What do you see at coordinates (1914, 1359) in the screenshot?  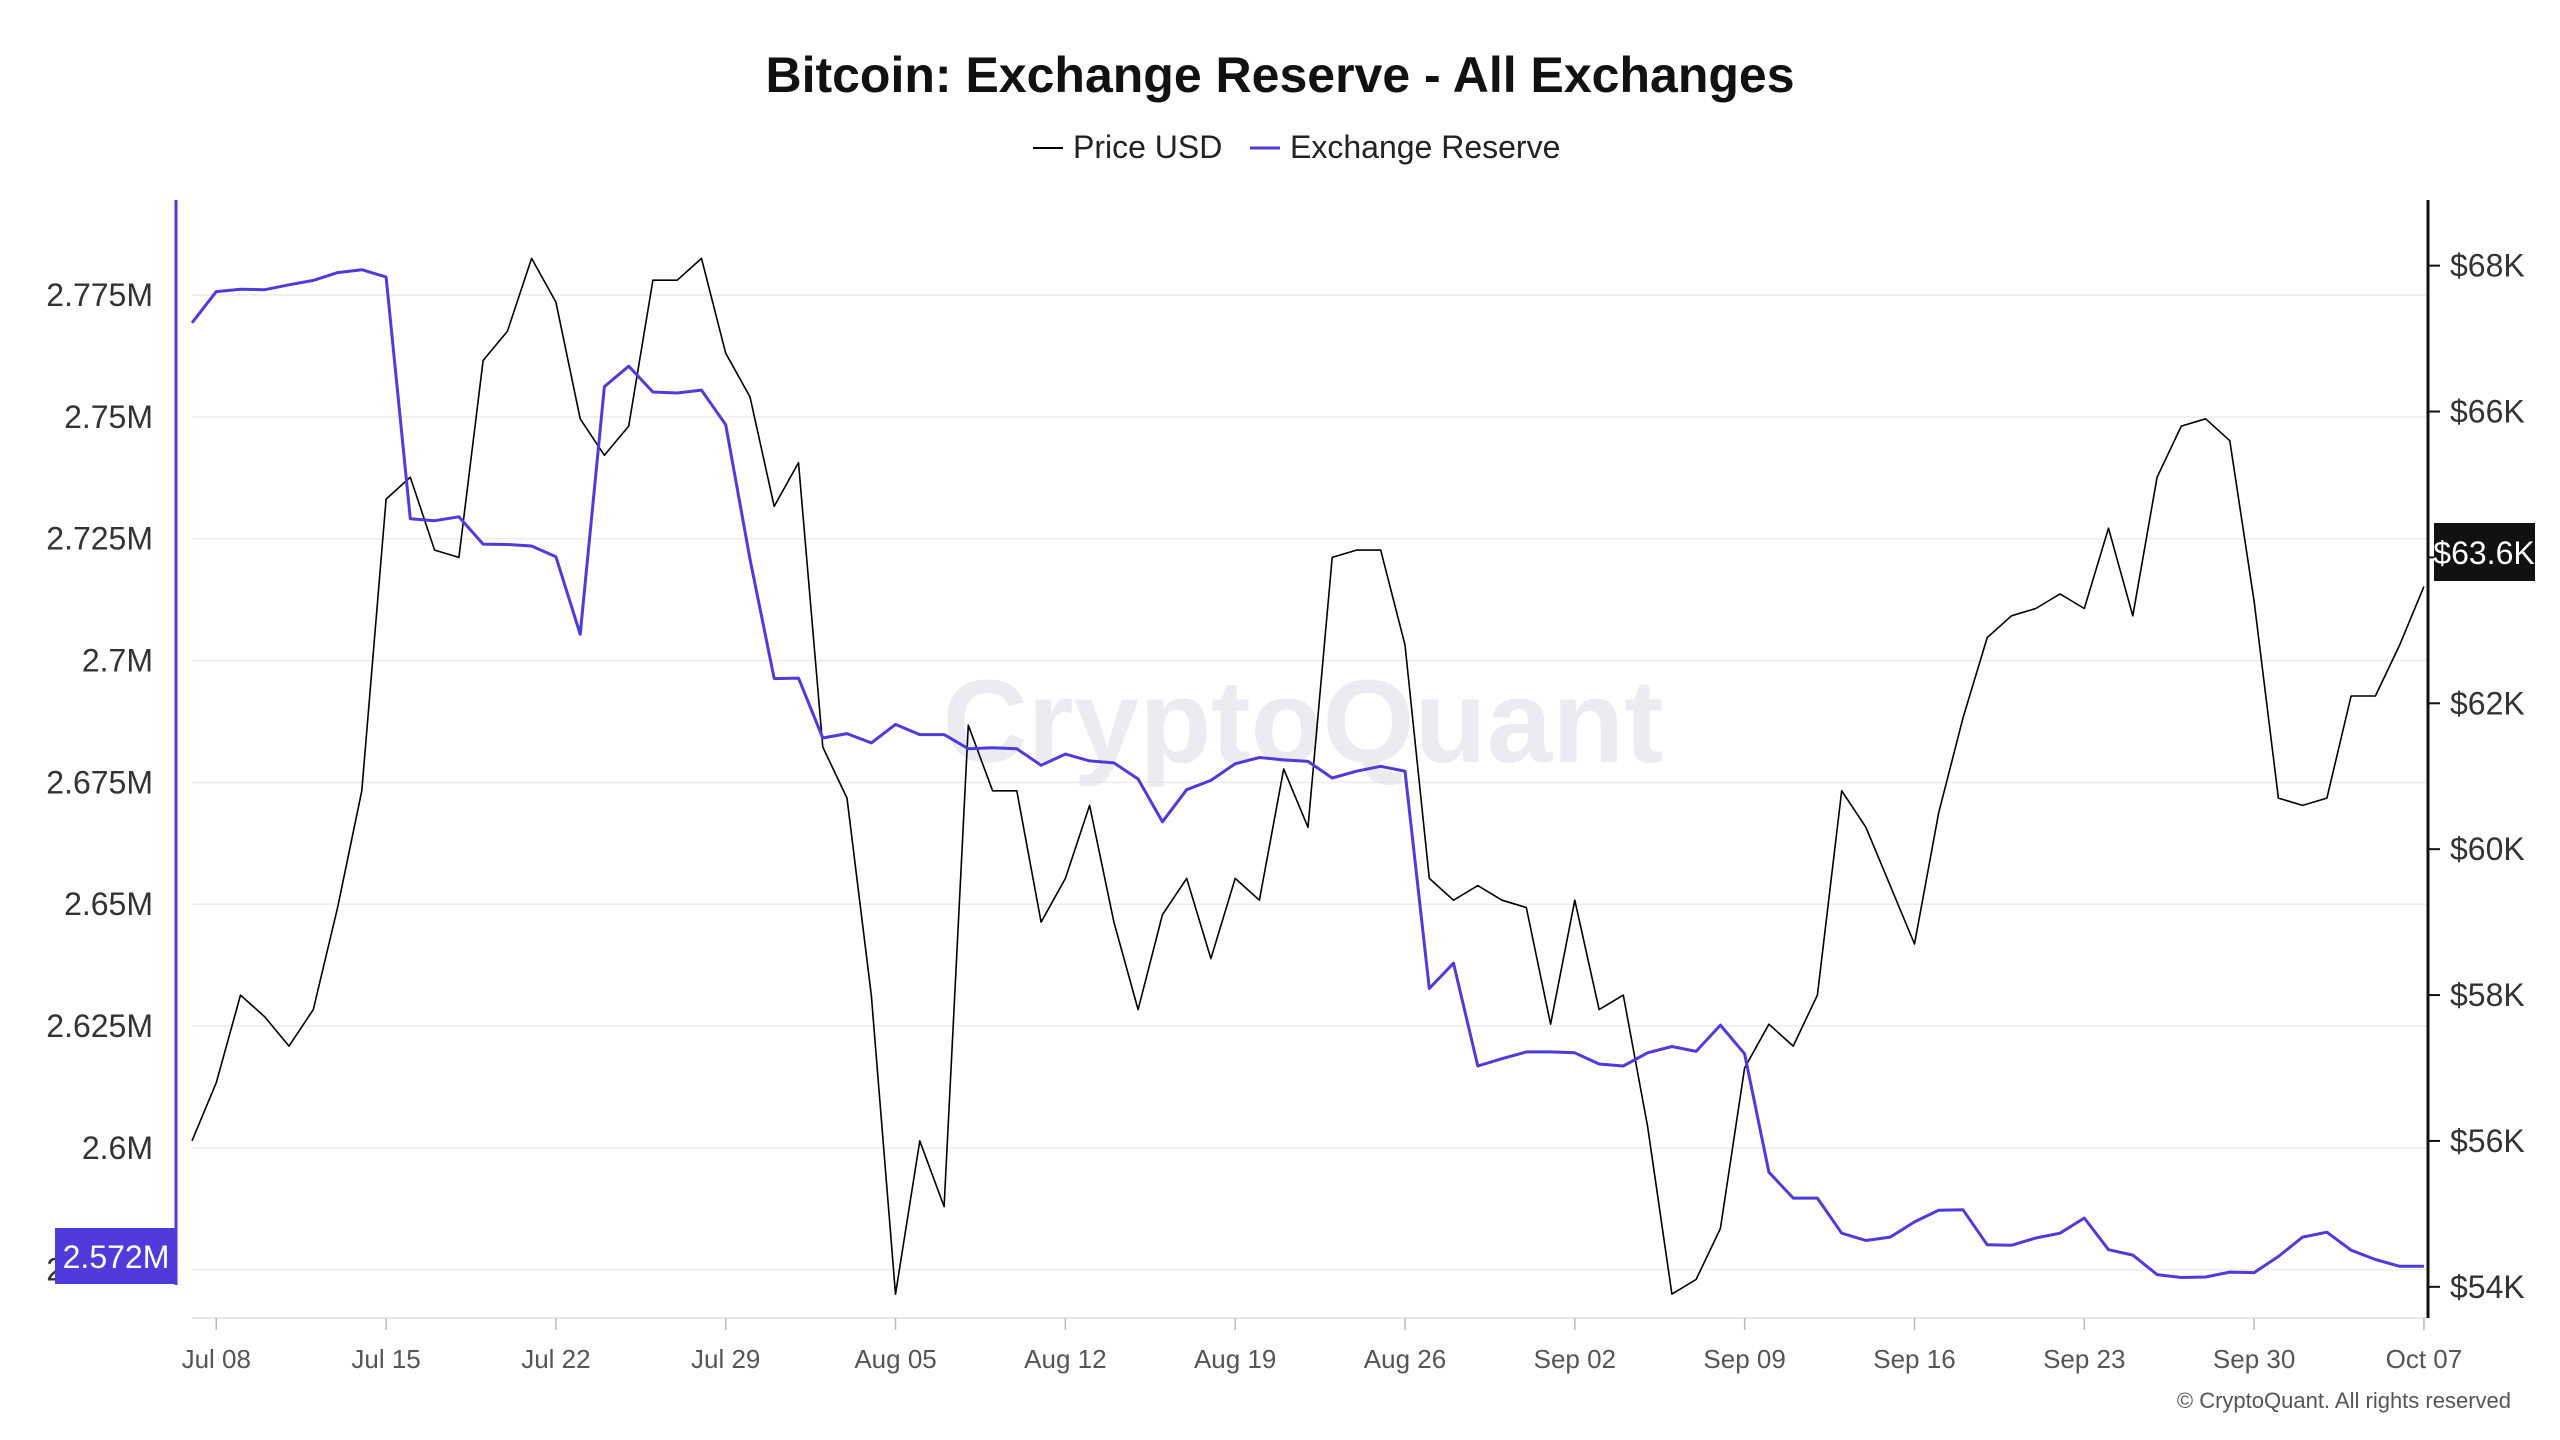 I see `x-tick-label: Sep 16` at bounding box center [1914, 1359].